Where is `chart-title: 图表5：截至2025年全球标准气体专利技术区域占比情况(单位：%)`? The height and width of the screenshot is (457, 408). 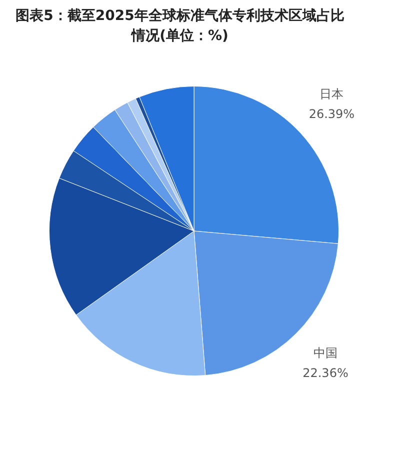 chart-title: 图表5：截至2025年全球标准气体专利技术区域占比情况(单位：%) is located at coordinates (180, 26).